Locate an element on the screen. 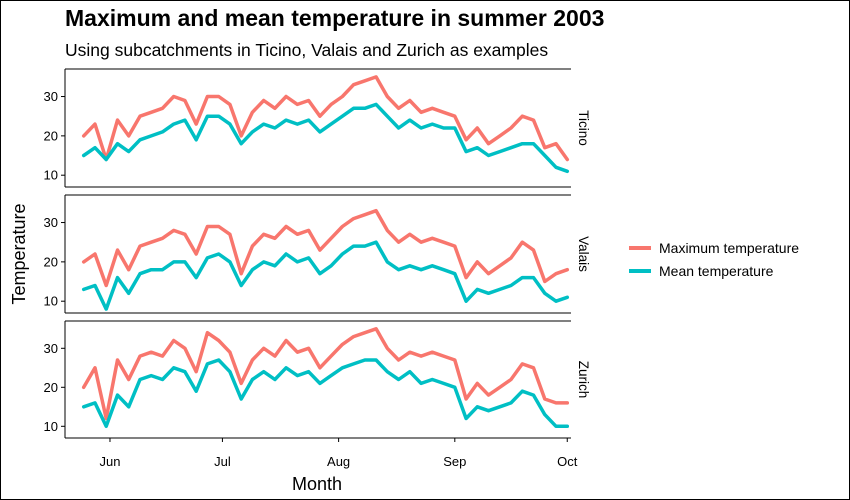  x-axis: Jun Jul Aug Sep Oct is located at coordinates (338, 453).